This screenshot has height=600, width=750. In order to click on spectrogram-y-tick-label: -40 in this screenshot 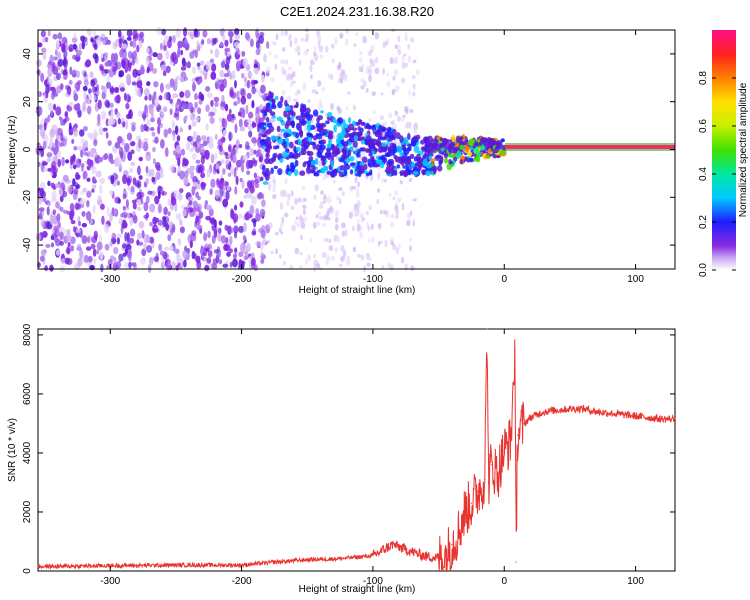, I will do `click(27, 244)`.